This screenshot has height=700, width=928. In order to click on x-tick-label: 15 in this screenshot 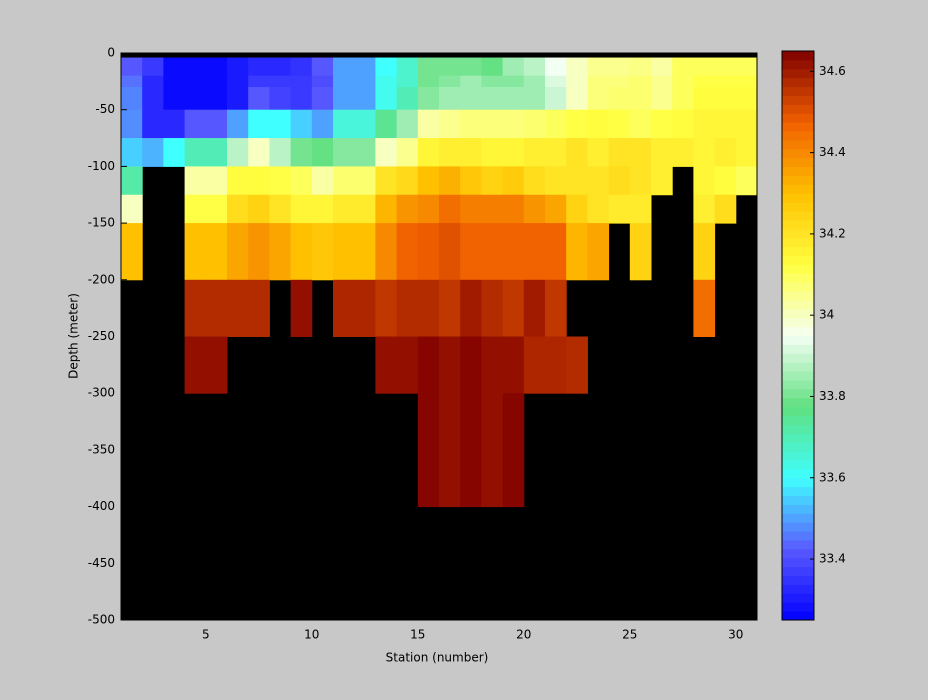, I will do `click(417, 635)`.